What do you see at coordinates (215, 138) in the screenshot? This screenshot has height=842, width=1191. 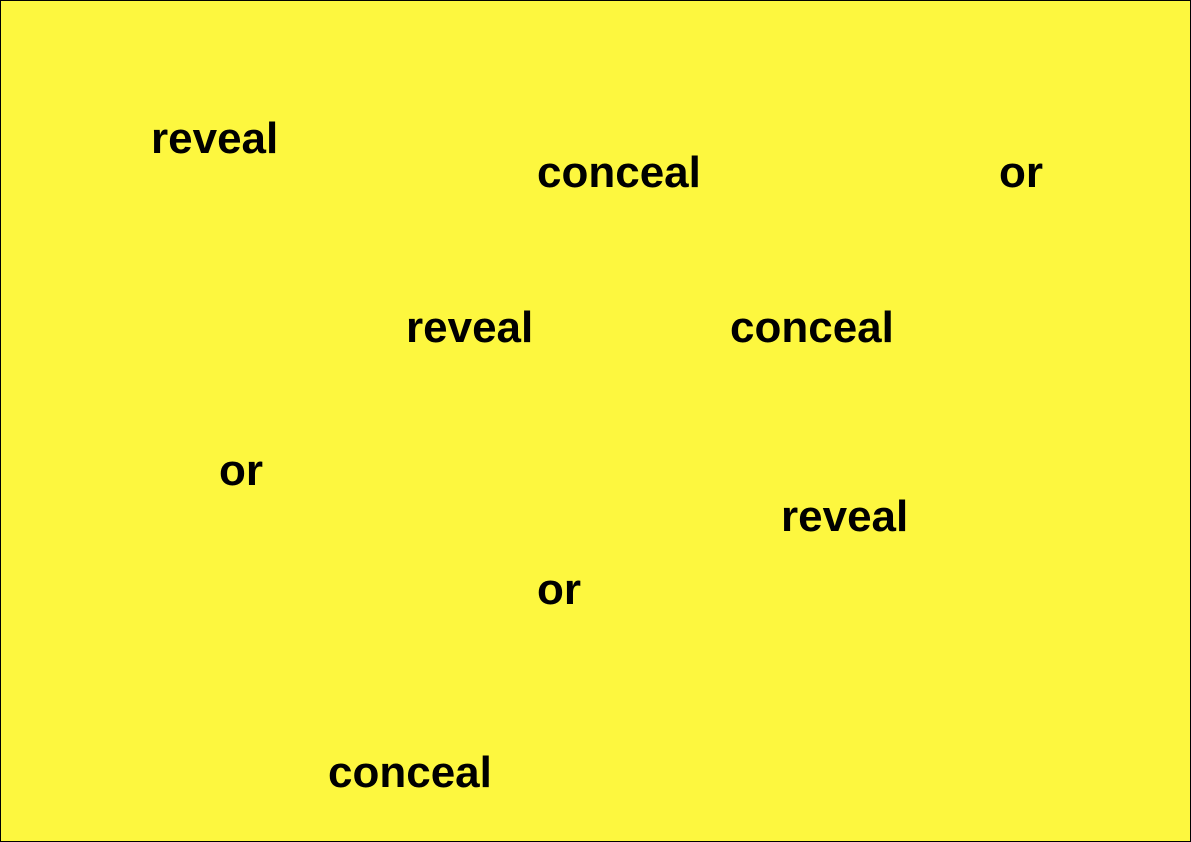 I see `word-reveal-1: reveal` at bounding box center [215, 138].